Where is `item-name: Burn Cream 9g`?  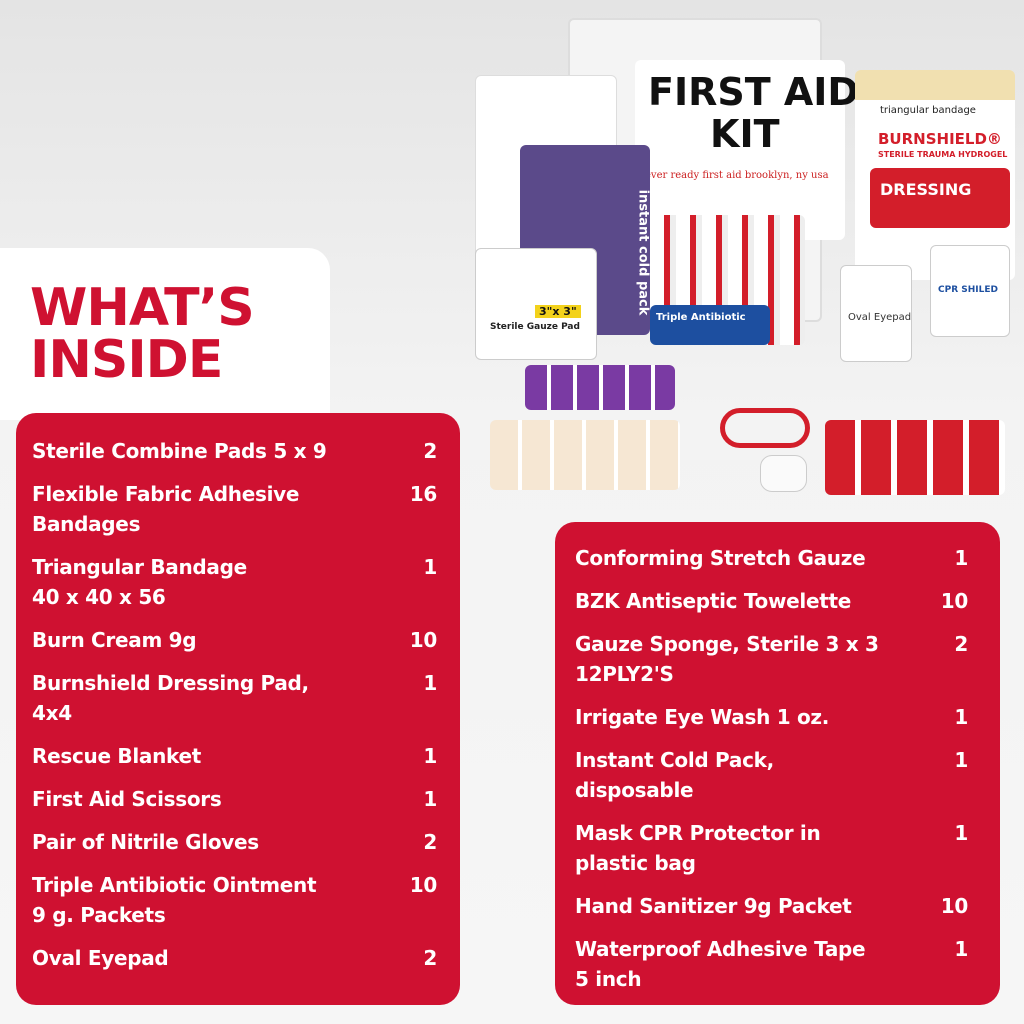
item-name: Burn Cream 9g is located at coordinates (114, 640).